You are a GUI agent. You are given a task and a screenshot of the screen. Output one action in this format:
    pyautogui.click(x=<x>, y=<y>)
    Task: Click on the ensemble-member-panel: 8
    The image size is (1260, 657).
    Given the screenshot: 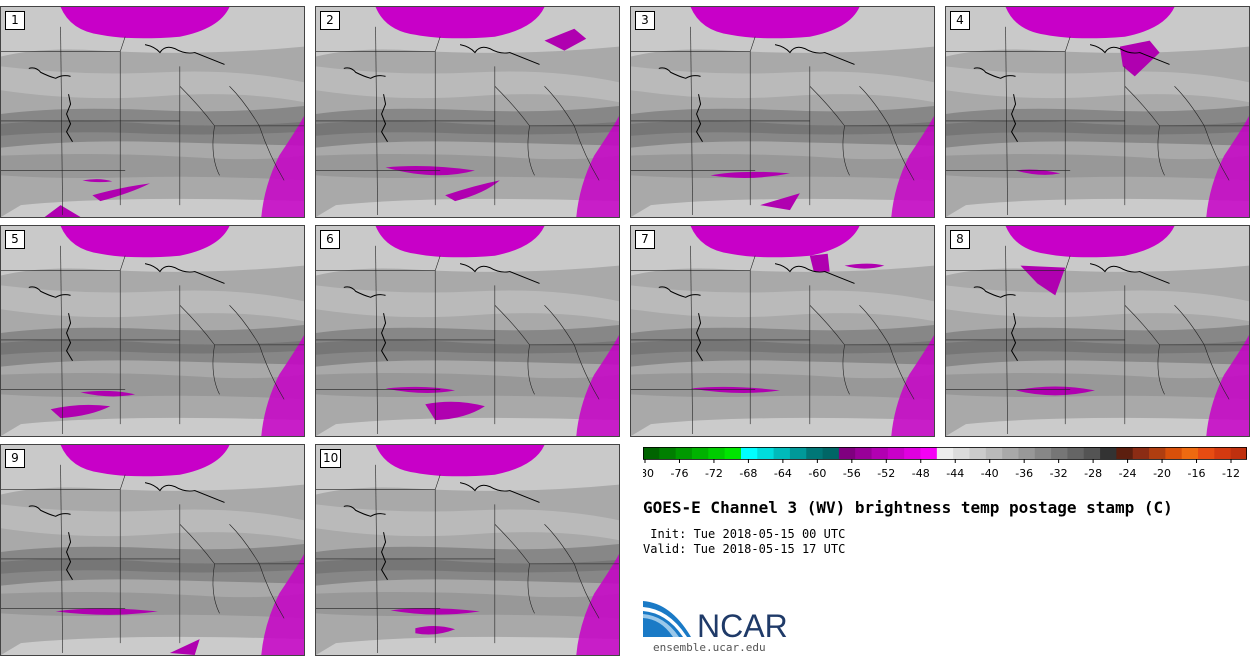 What is the action you would take?
    pyautogui.click(x=1097, y=331)
    